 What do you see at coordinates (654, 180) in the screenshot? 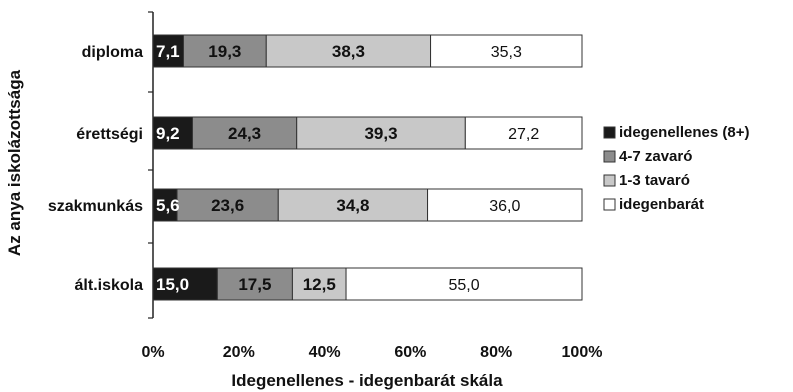
I see `legend-entry: 1-3 tavaró` at bounding box center [654, 180].